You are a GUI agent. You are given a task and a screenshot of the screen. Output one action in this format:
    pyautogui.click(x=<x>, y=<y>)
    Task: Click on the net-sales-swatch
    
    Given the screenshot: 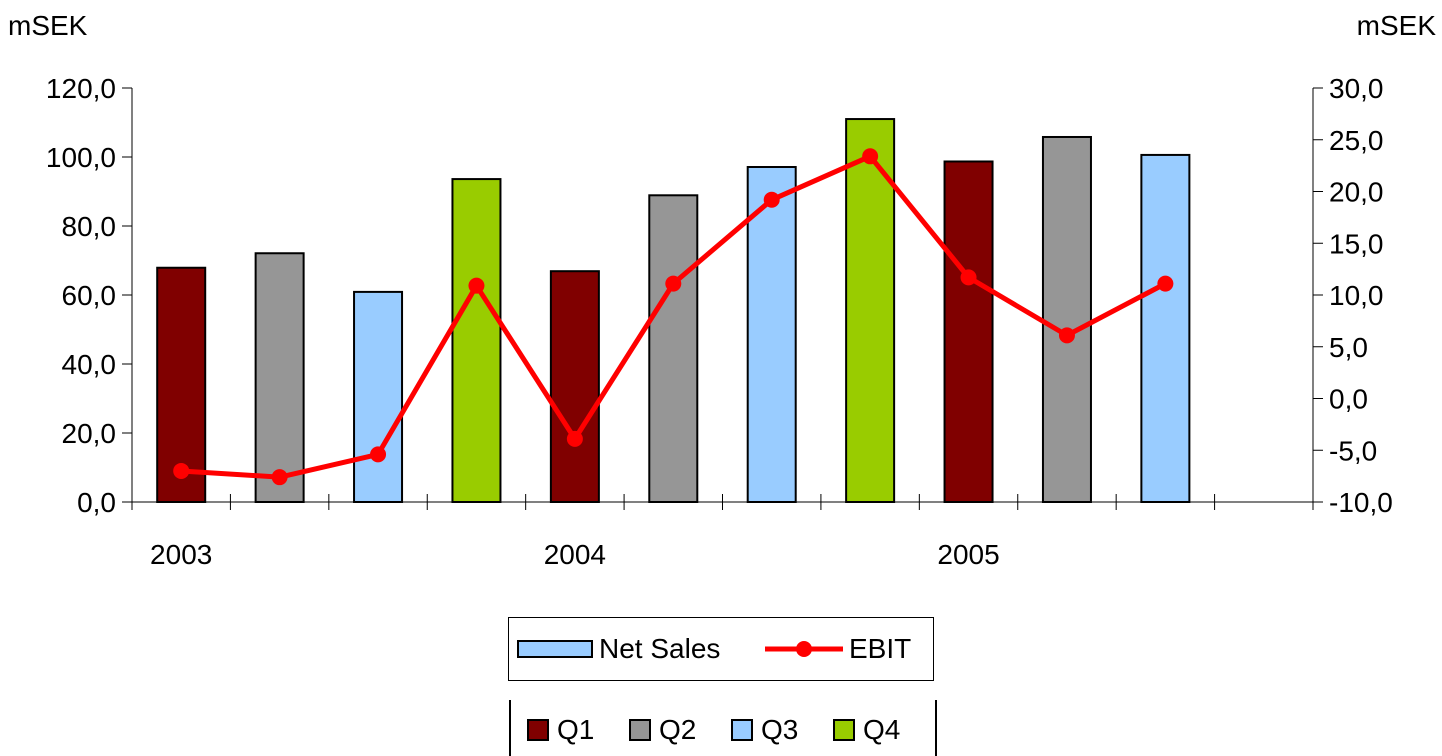 What is the action you would take?
    pyautogui.click(x=555, y=649)
    